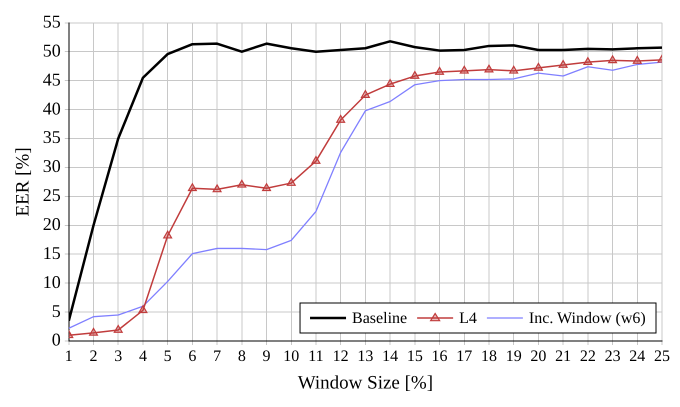 Image resolution: width=680 pixels, height=407 pixels. I want to click on x-tick-label: 25, so click(662, 356).